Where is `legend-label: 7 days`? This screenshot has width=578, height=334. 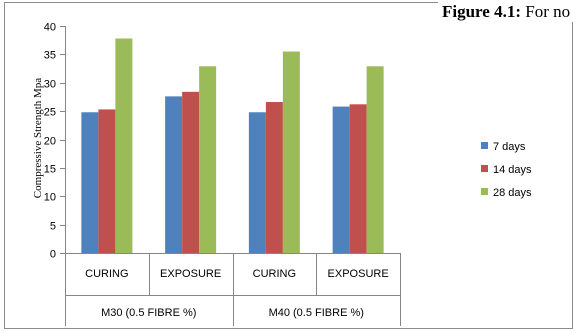
legend-label: 7 days is located at coordinates (509, 147).